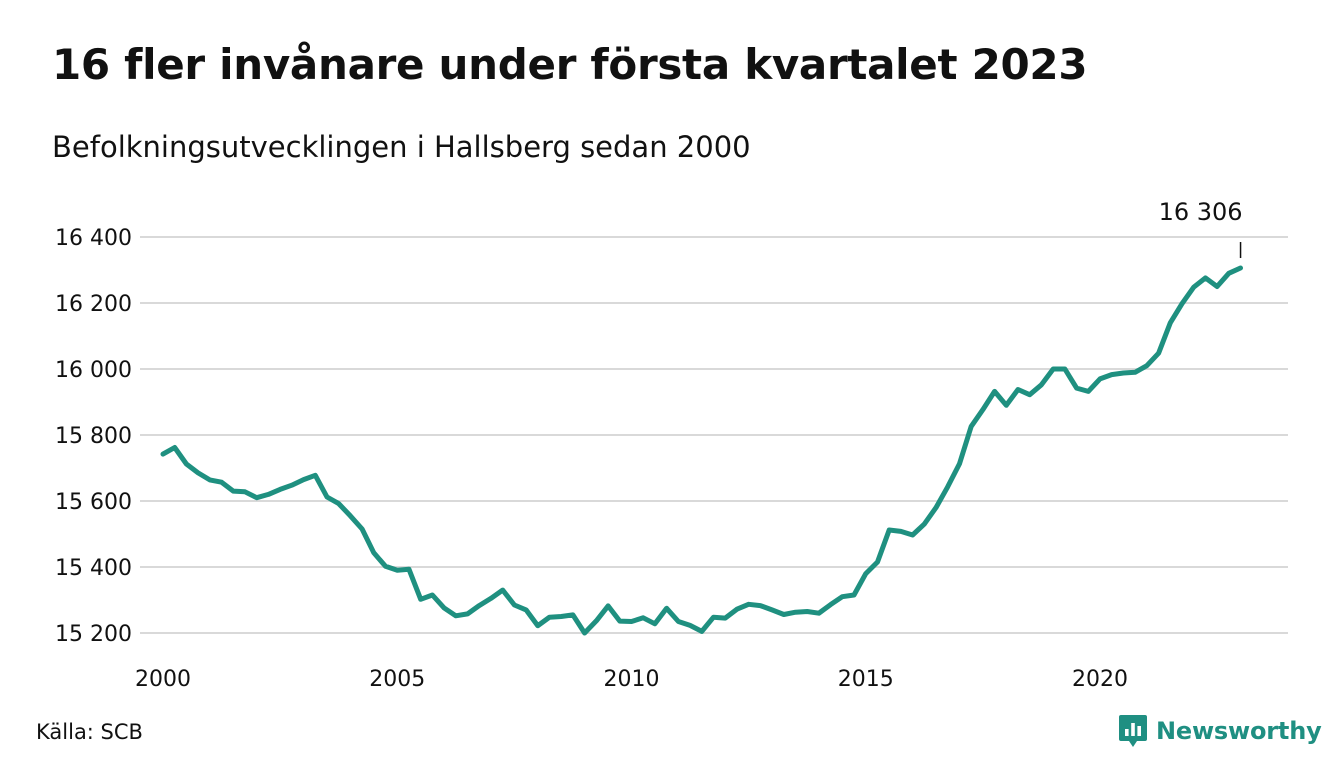 The height and width of the screenshot is (780, 1340). Describe the element at coordinates (163, 679) in the screenshot. I see `x-tick-label: 2000` at that location.